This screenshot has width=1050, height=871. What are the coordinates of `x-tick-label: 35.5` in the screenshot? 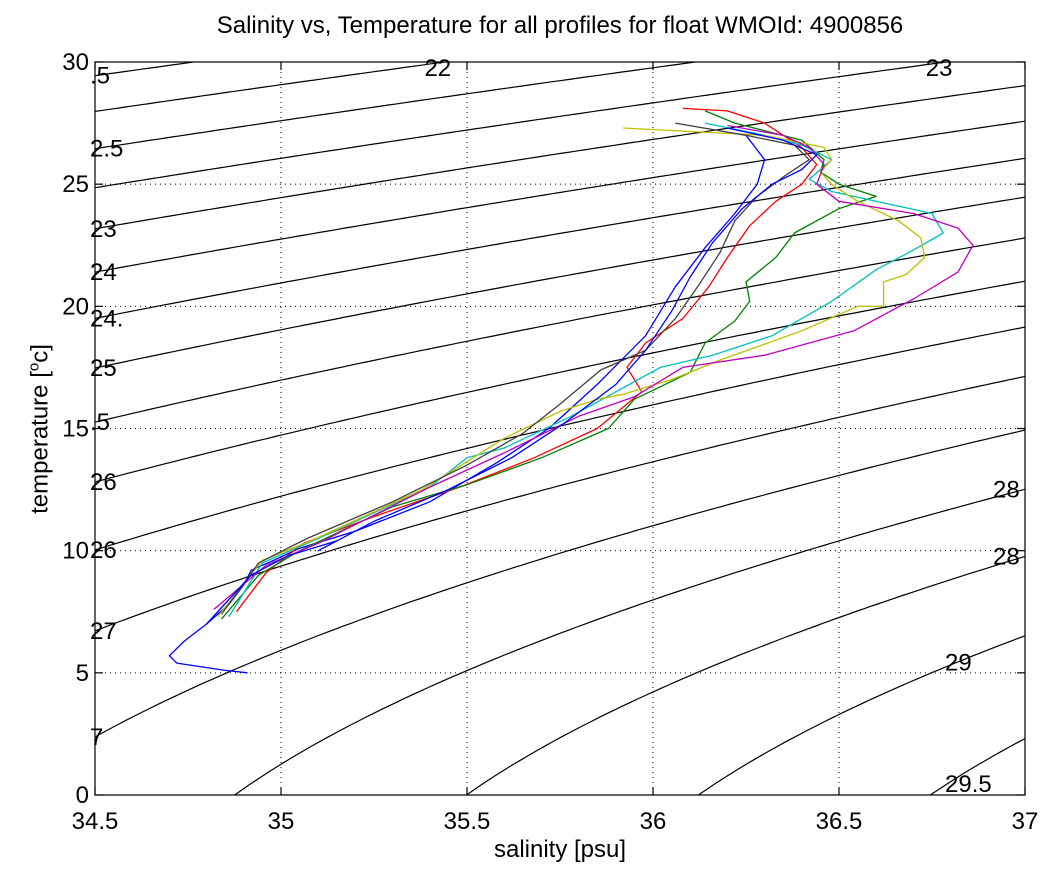 It's located at (467, 821).